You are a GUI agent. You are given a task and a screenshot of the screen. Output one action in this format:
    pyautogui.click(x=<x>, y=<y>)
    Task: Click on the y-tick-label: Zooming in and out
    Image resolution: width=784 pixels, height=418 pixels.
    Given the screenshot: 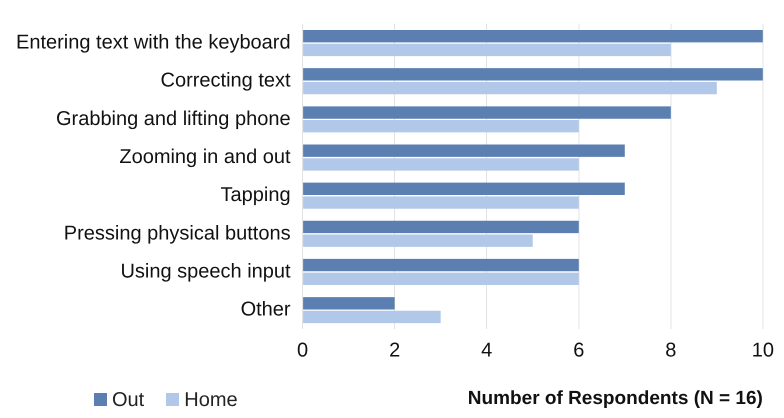 What is the action you would take?
    pyautogui.click(x=205, y=157)
    